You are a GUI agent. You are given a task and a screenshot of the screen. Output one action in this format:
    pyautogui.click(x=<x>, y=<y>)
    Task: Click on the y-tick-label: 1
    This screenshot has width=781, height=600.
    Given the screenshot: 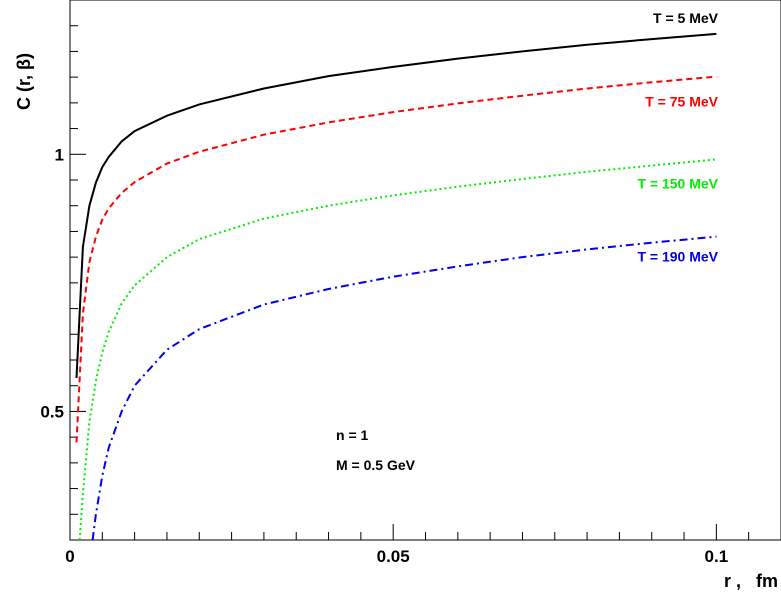 What is the action you would take?
    pyautogui.click(x=59, y=154)
    